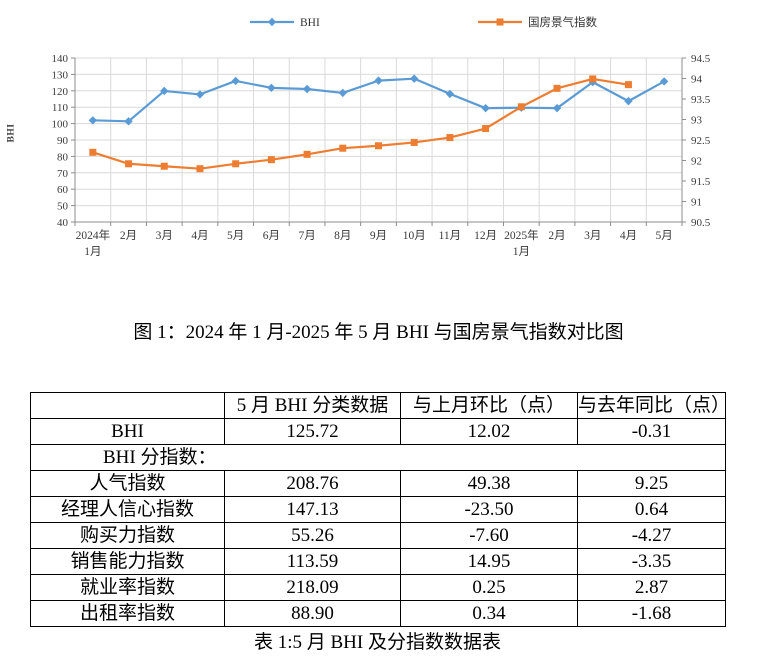  What do you see at coordinates (342, 236) in the screenshot?
I see `category-label: 8月` at bounding box center [342, 236].